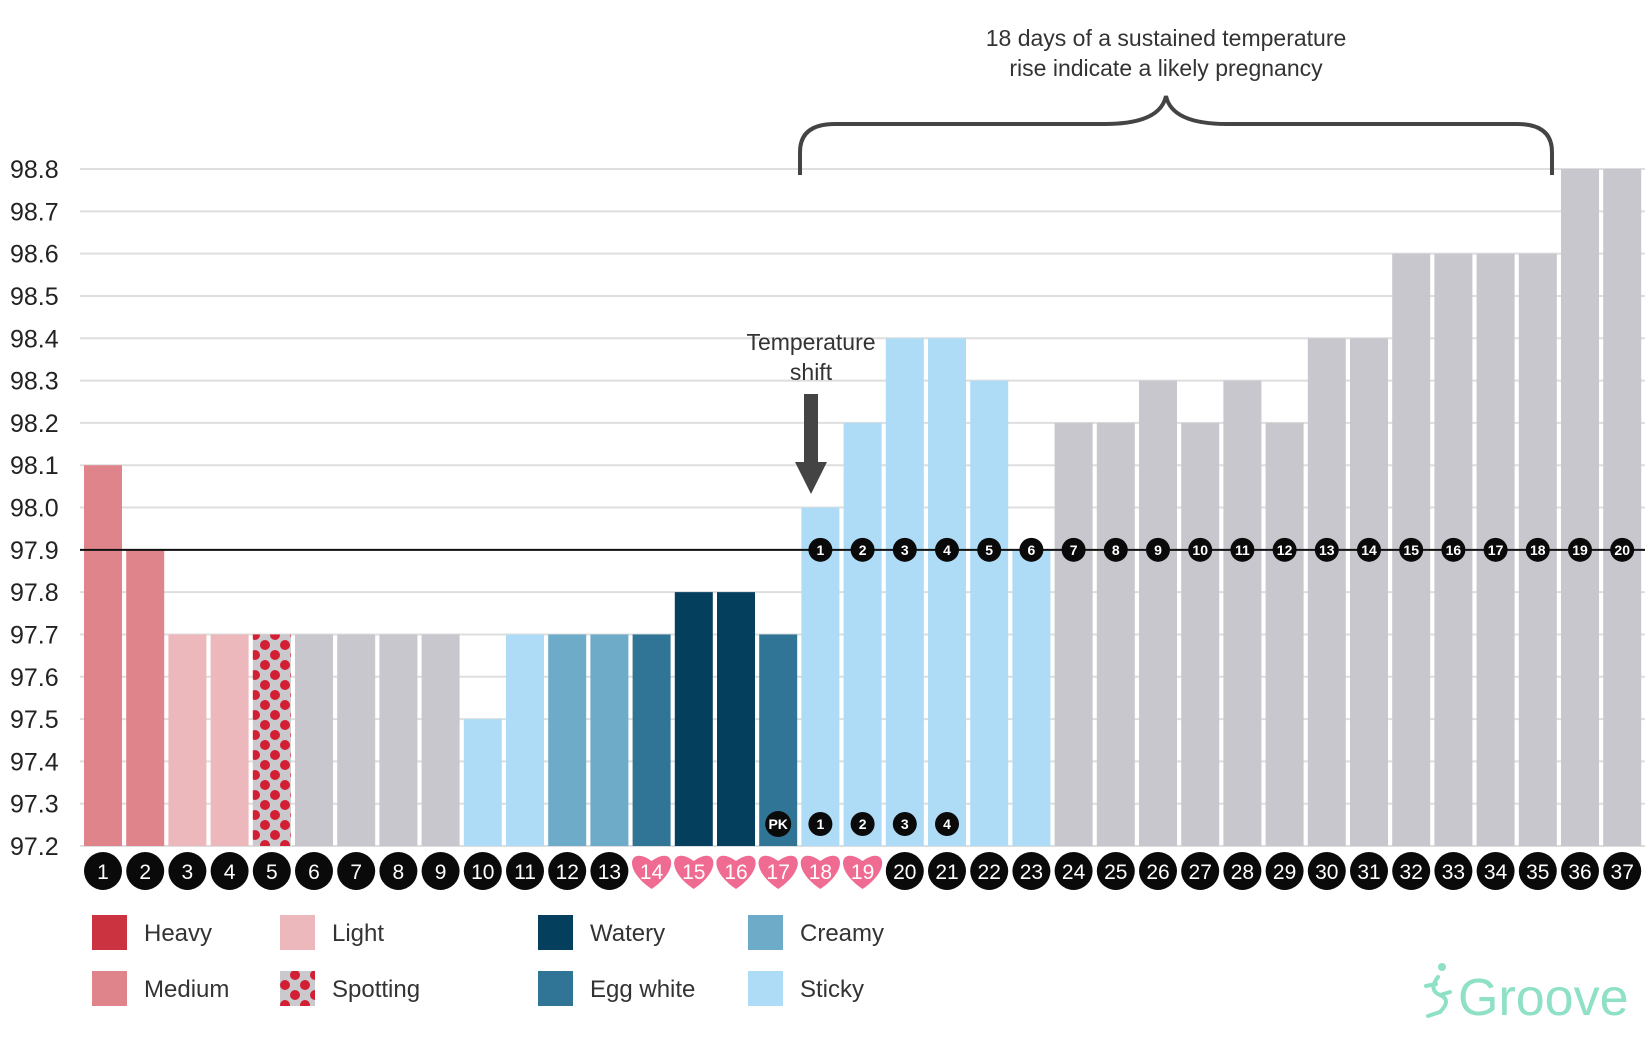  I want to click on legend-label-spotting: Spotting, so click(376, 989).